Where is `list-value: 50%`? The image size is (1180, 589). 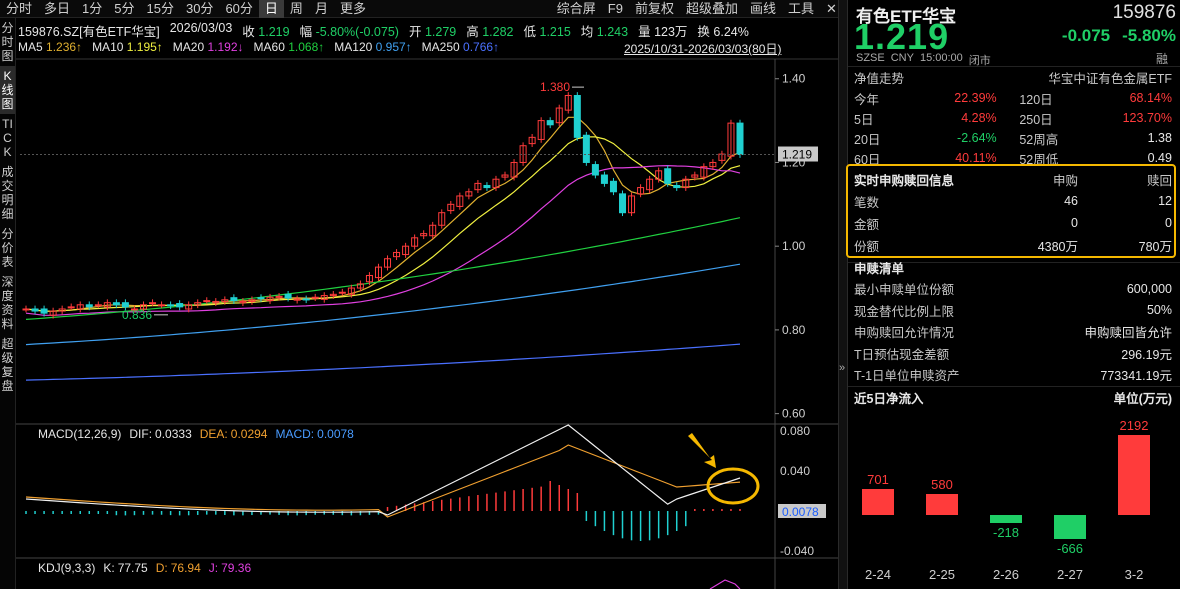 list-value: 50% is located at coordinates (1159, 310).